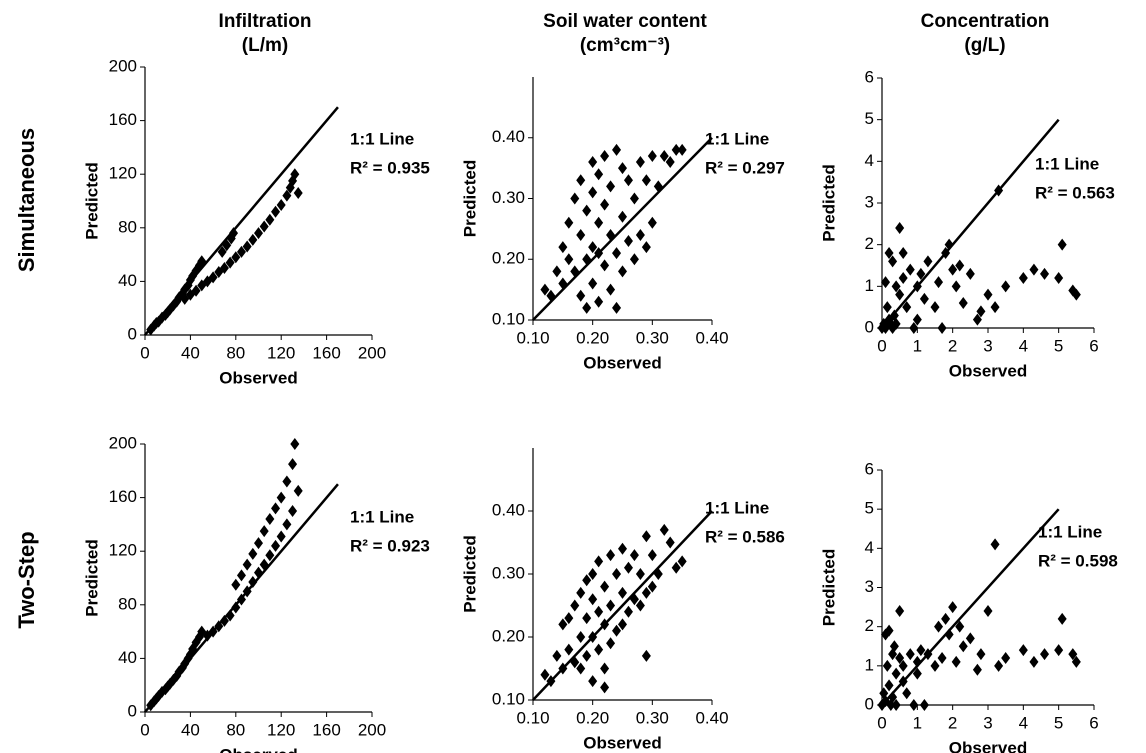 The width and height of the screenshot is (1146, 753). I want to click on y-tick-label: 0, so click(132, 333).